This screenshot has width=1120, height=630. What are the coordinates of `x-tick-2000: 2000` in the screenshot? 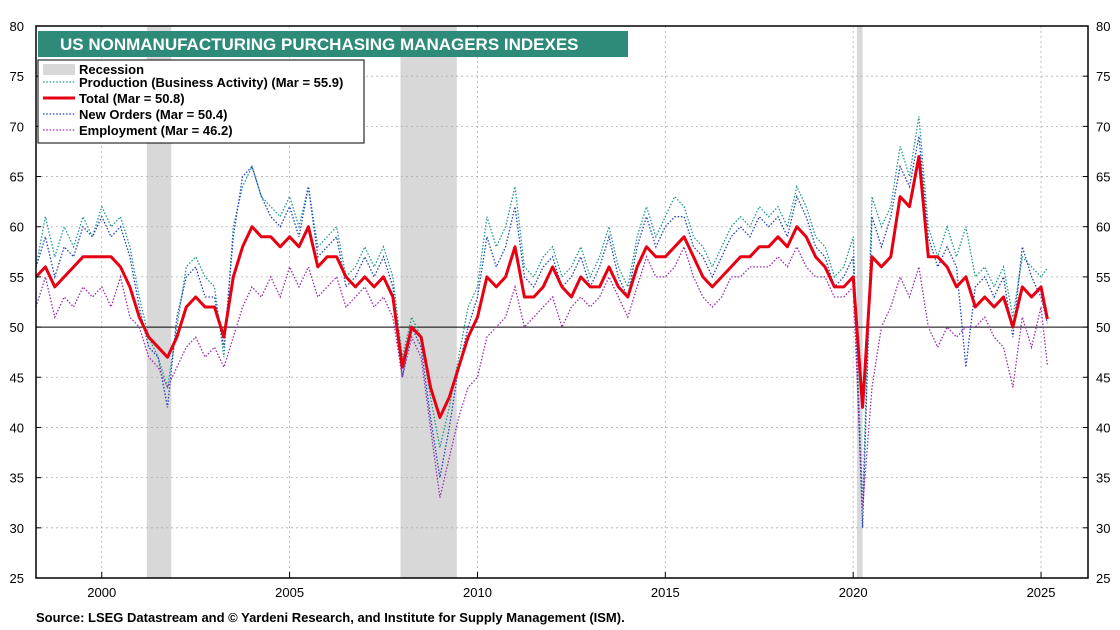 It's located at (101, 592).